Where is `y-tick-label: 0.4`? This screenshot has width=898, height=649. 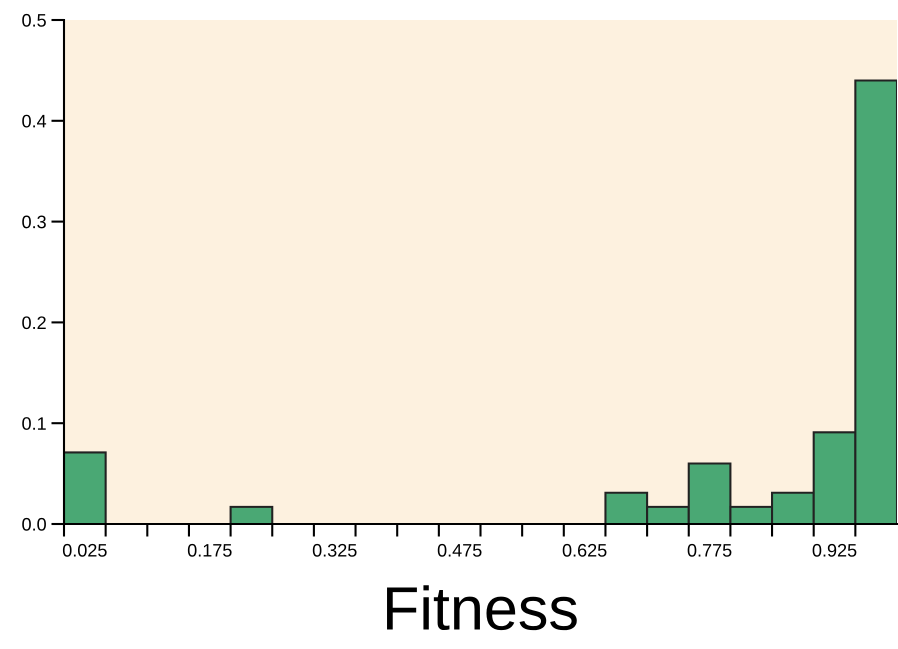 y-tick-label: 0.4 is located at coordinates (34, 121).